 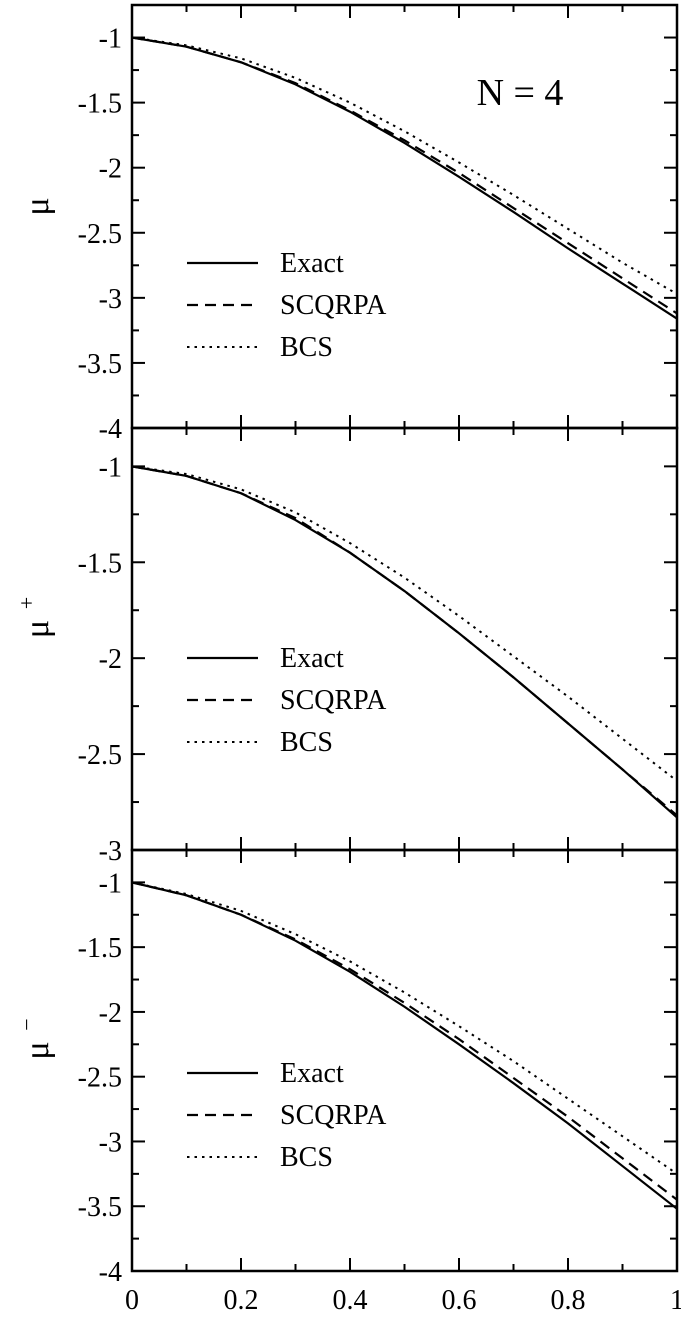 What do you see at coordinates (568, 1300) in the screenshot?
I see `x-tick-label: 0.8` at bounding box center [568, 1300].